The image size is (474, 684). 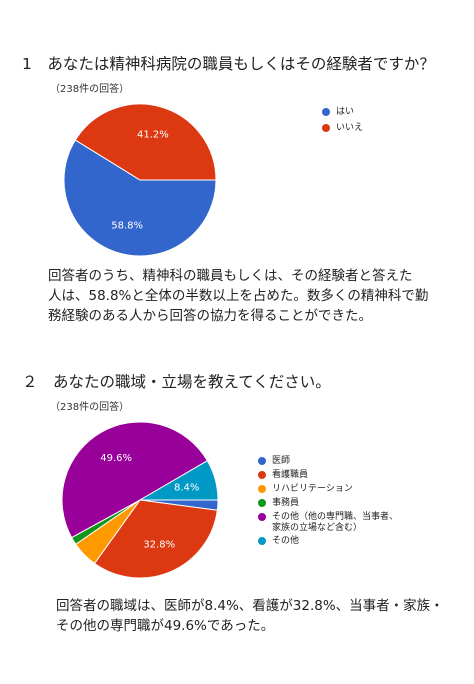 I want to click on legend-item: 医師, so click(x=328, y=461).